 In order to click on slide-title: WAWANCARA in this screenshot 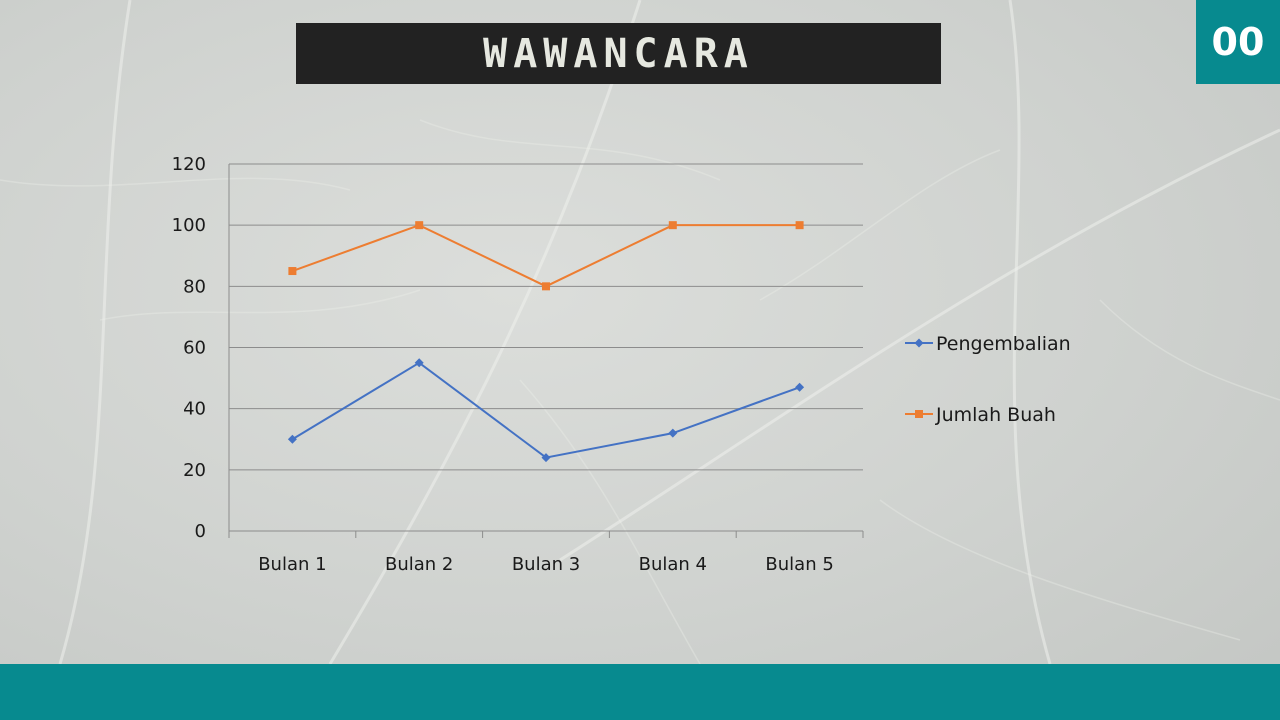, I will do `click(618, 53)`.